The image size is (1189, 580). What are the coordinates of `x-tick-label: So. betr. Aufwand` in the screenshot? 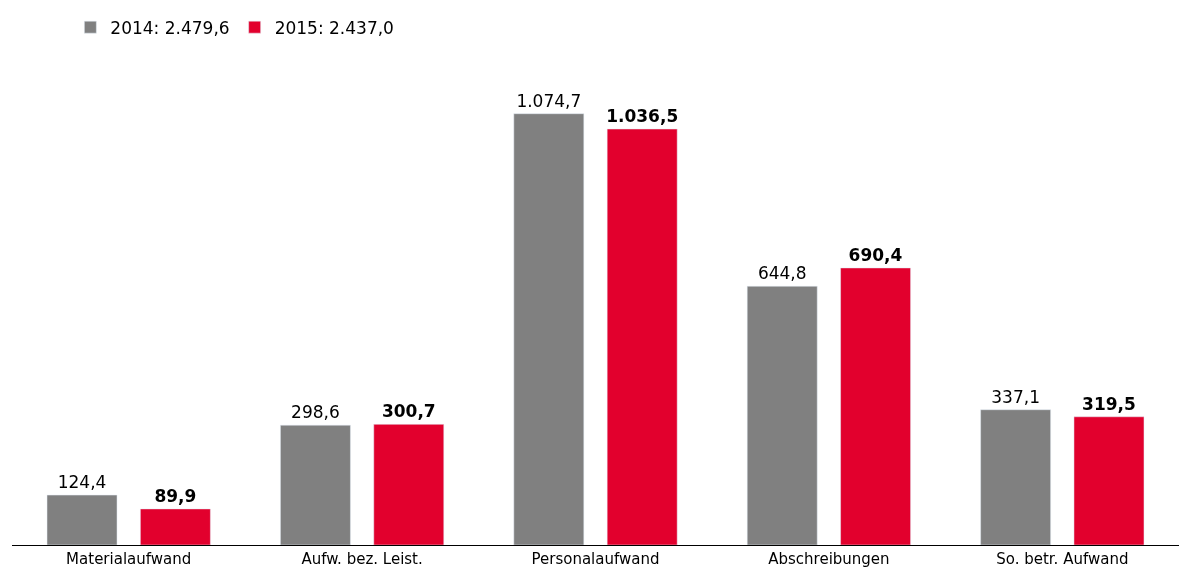 It's located at (1062, 559).